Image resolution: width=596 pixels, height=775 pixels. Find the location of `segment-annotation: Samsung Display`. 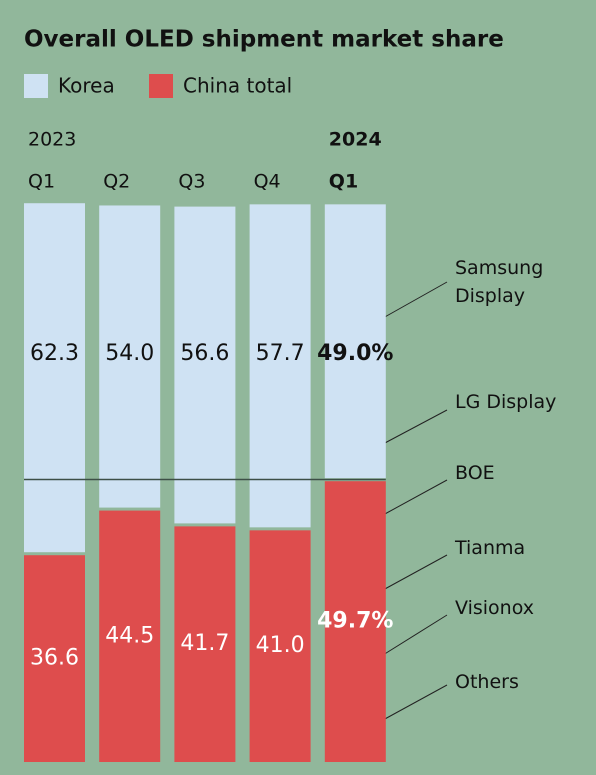

segment-annotation: Samsung Display is located at coordinates (499, 282).